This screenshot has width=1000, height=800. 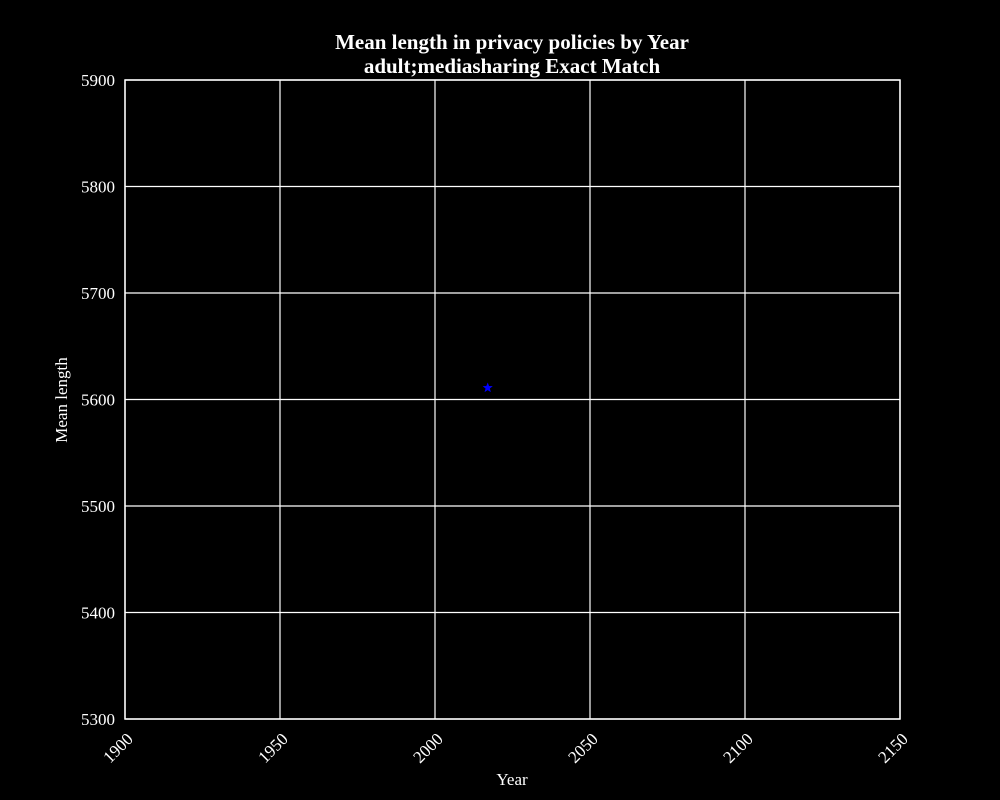 What do you see at coordinates (505, 747) in the screenshot?
I see `x-axis-ticks: 1900 1950 2000 2050 2100 2150` at bounding box center [505, 747].